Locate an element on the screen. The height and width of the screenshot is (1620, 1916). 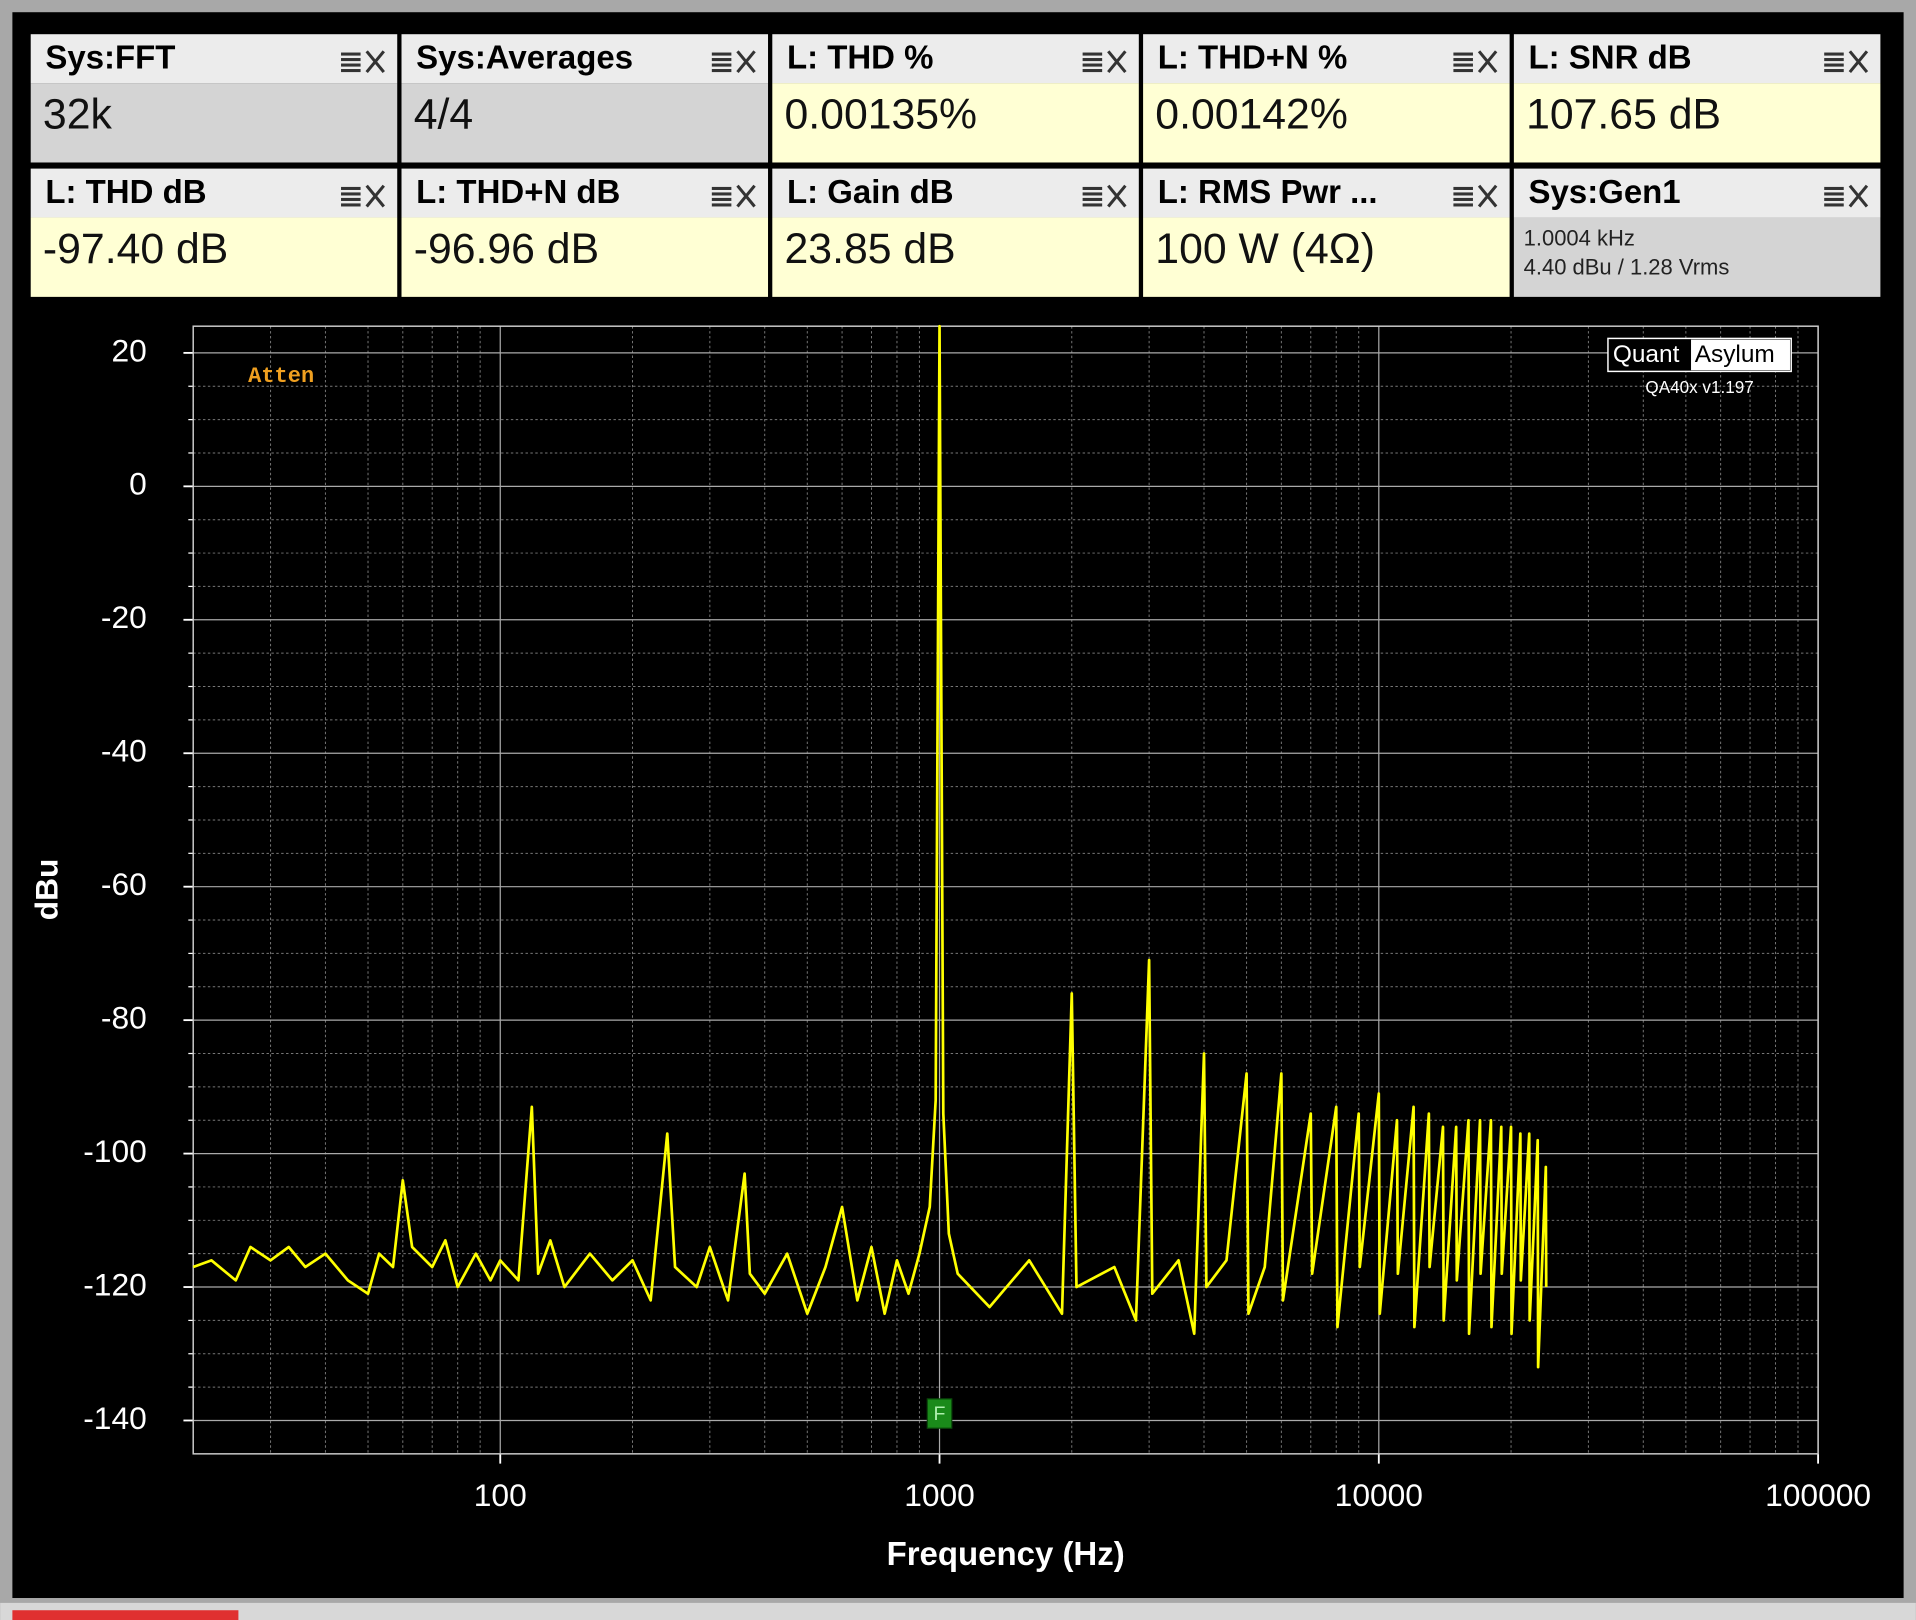
logo-box-fill is located at coordinates (1740, 355).